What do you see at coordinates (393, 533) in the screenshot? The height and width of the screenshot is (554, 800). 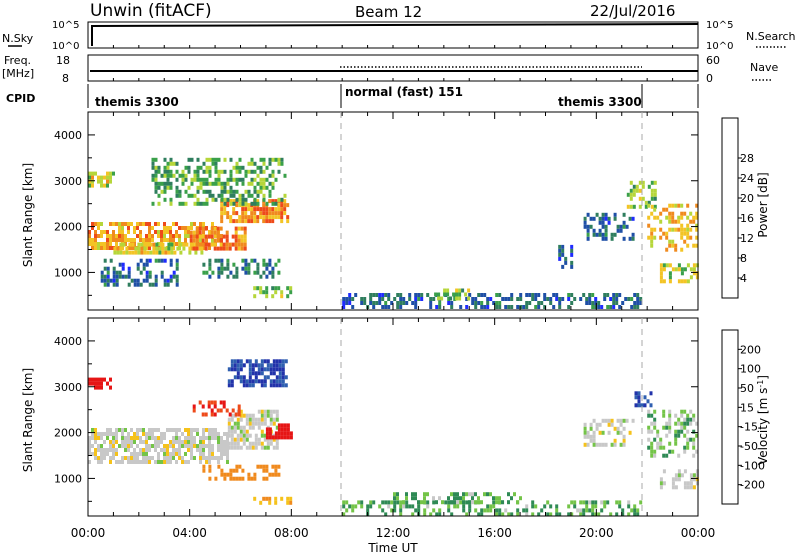 I see `x-tick-label: 12:00` at bounding box center [393, 533].